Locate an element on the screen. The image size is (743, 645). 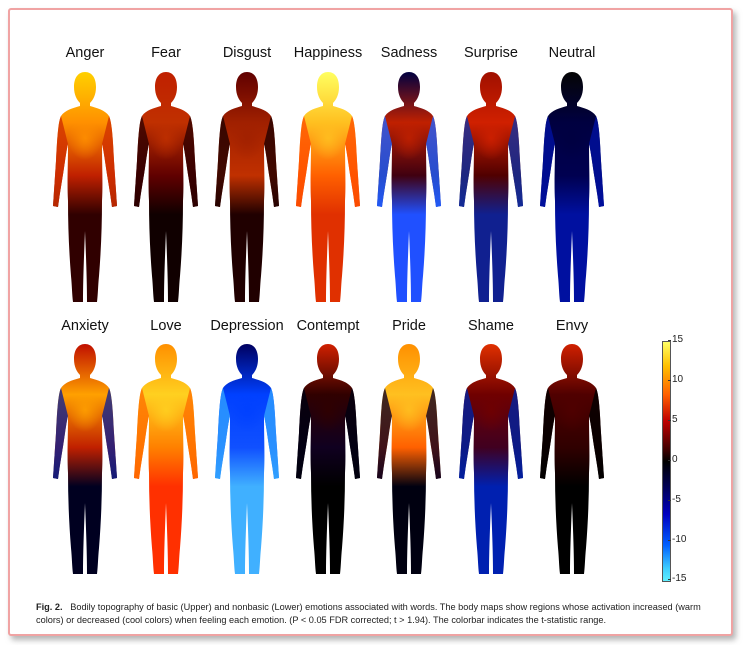
colorbar-tick: -10 is located at coordinates (677, 539).